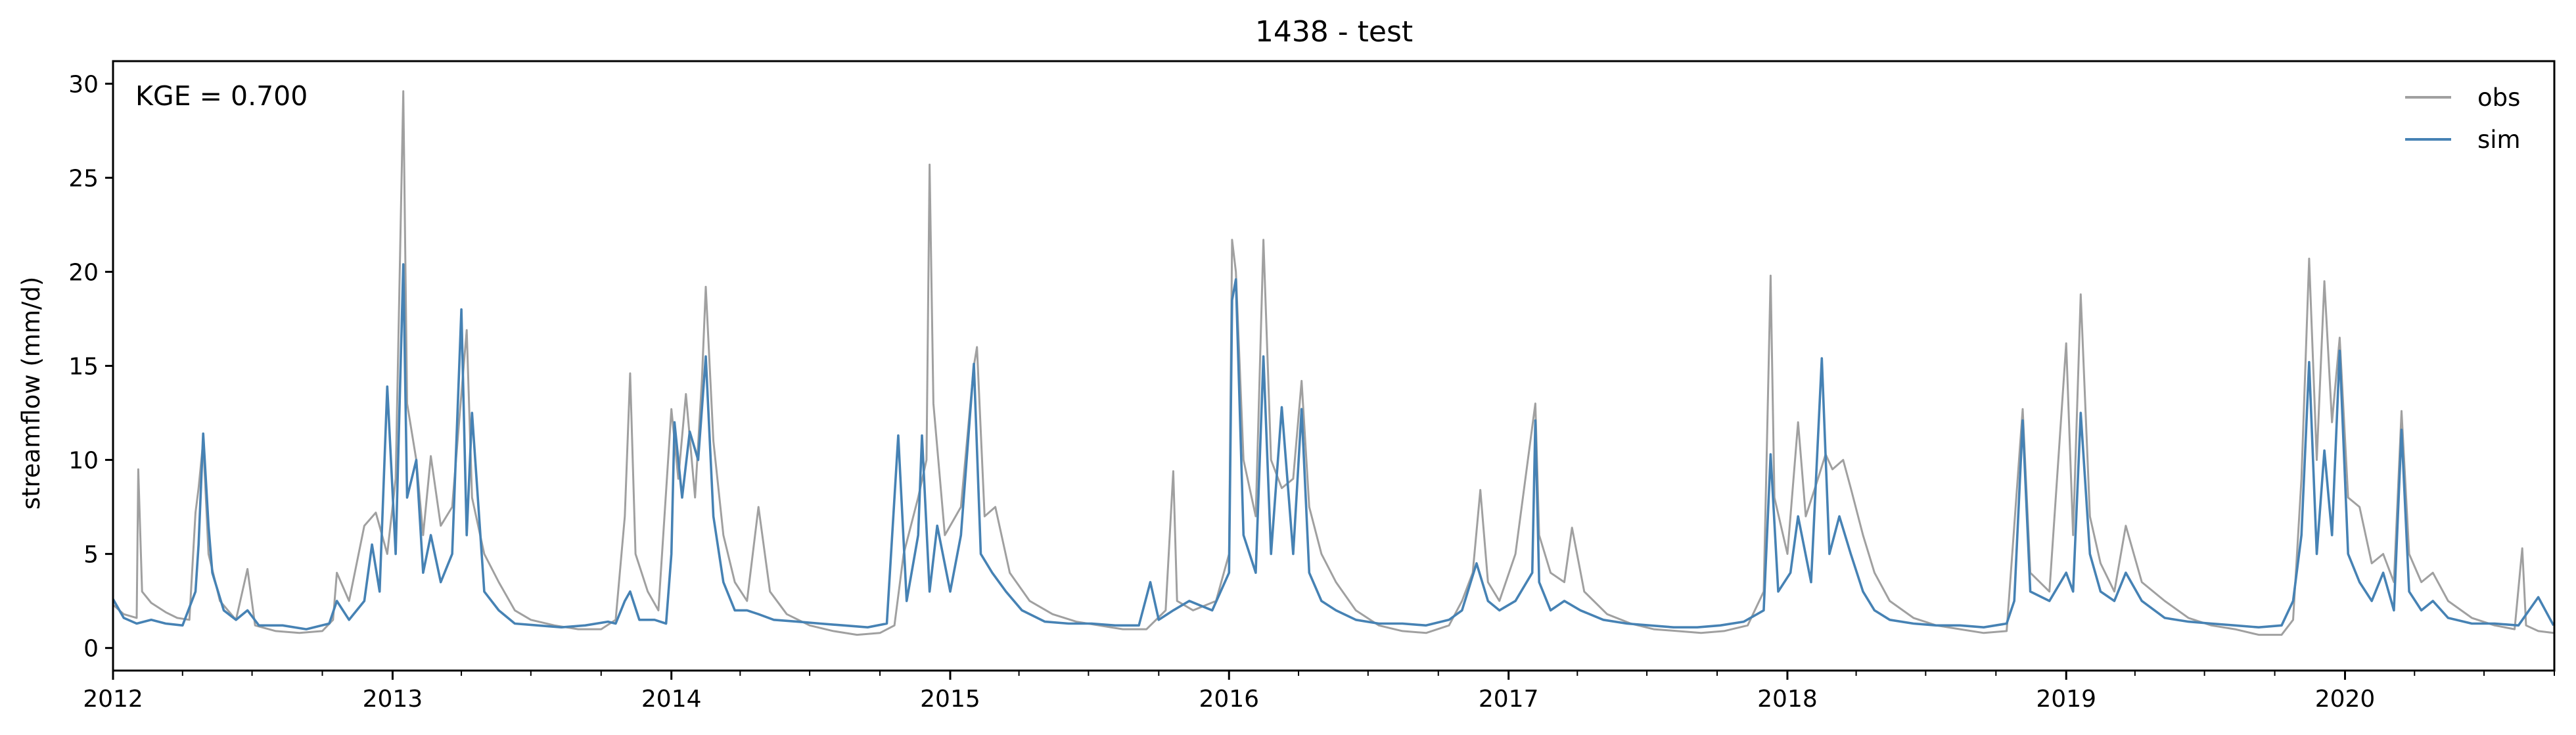 The height and width of the screenshot is (735, 2576). What do you see at coordinates (83, 179) in the screenshot?
I see `y-tick-label: 25` at bounding box center [83, 179].